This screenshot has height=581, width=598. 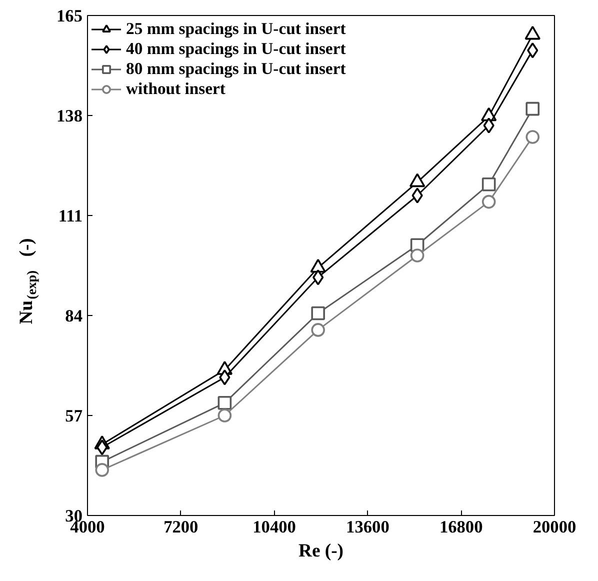 I want to click on y-tick-label: 165, so click(x=69, y=16).